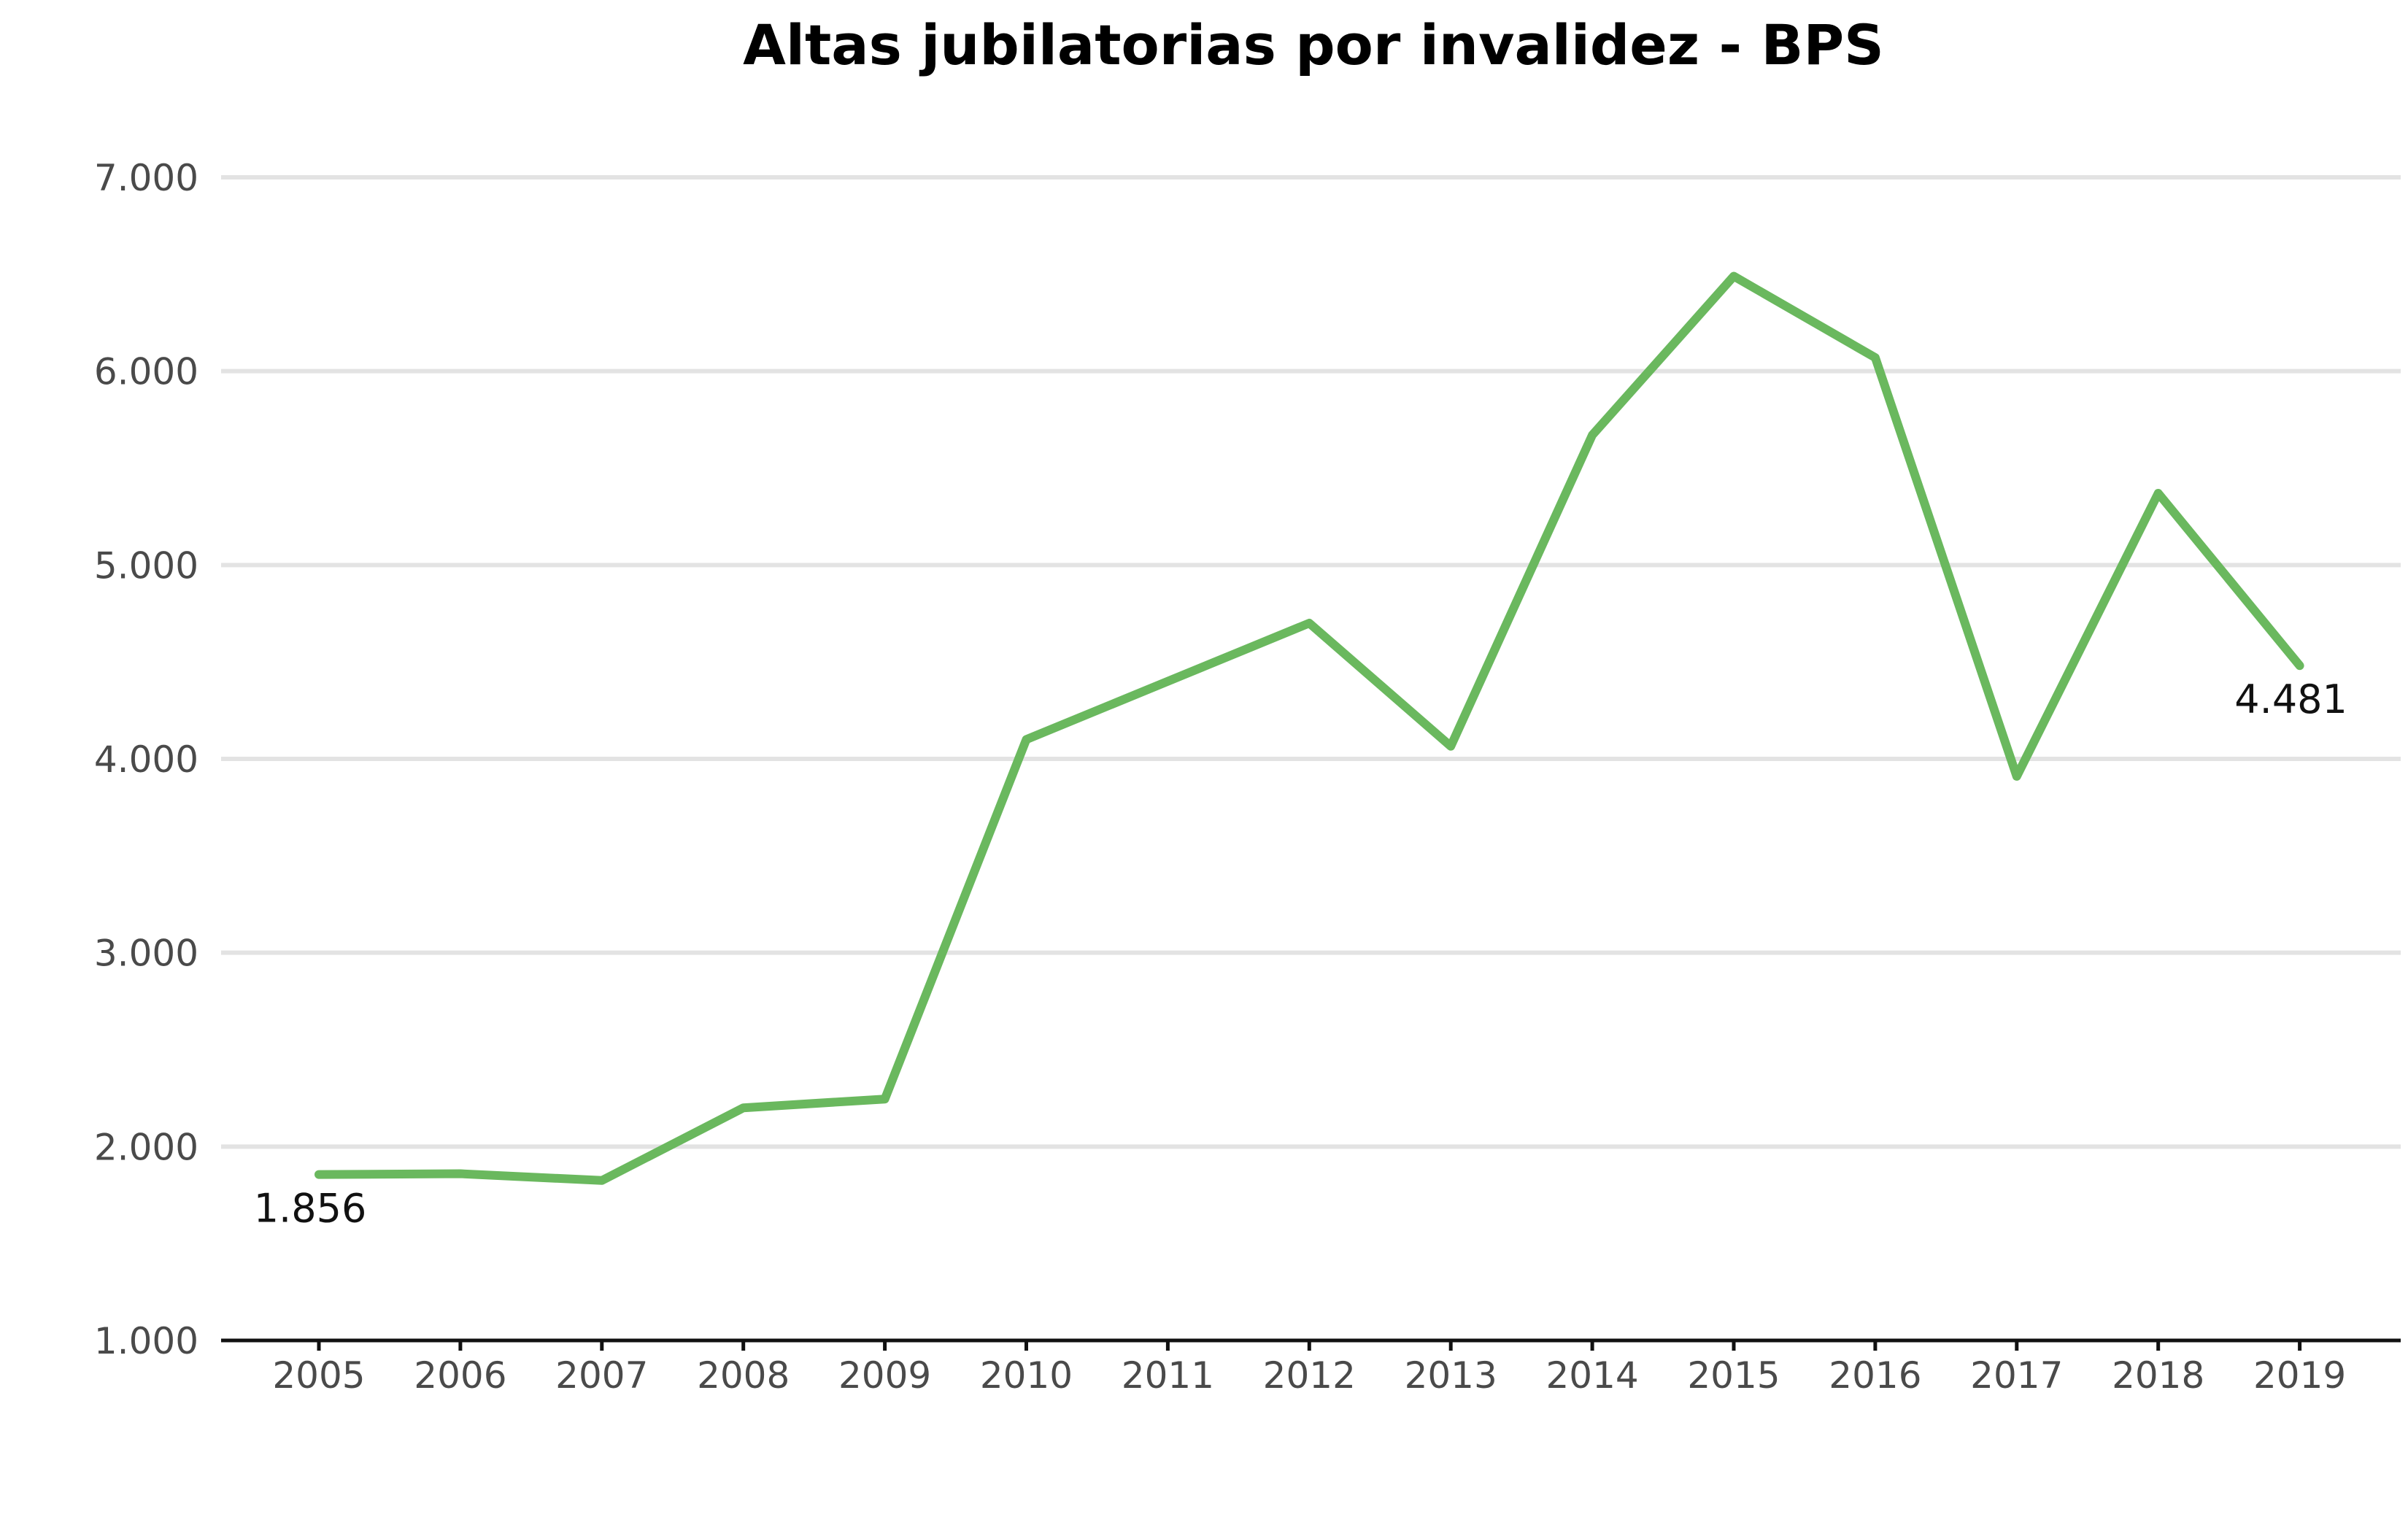  Describe the element at coordinates (2290, 699) in the screenshot. I see `data-label: 4.481` at that location.